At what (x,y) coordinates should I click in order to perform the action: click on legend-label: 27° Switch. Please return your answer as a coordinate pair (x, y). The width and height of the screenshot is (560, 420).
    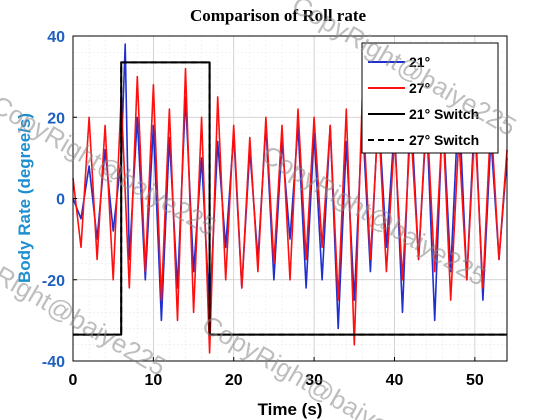
    Looking at the image, I should click on (444, 140).